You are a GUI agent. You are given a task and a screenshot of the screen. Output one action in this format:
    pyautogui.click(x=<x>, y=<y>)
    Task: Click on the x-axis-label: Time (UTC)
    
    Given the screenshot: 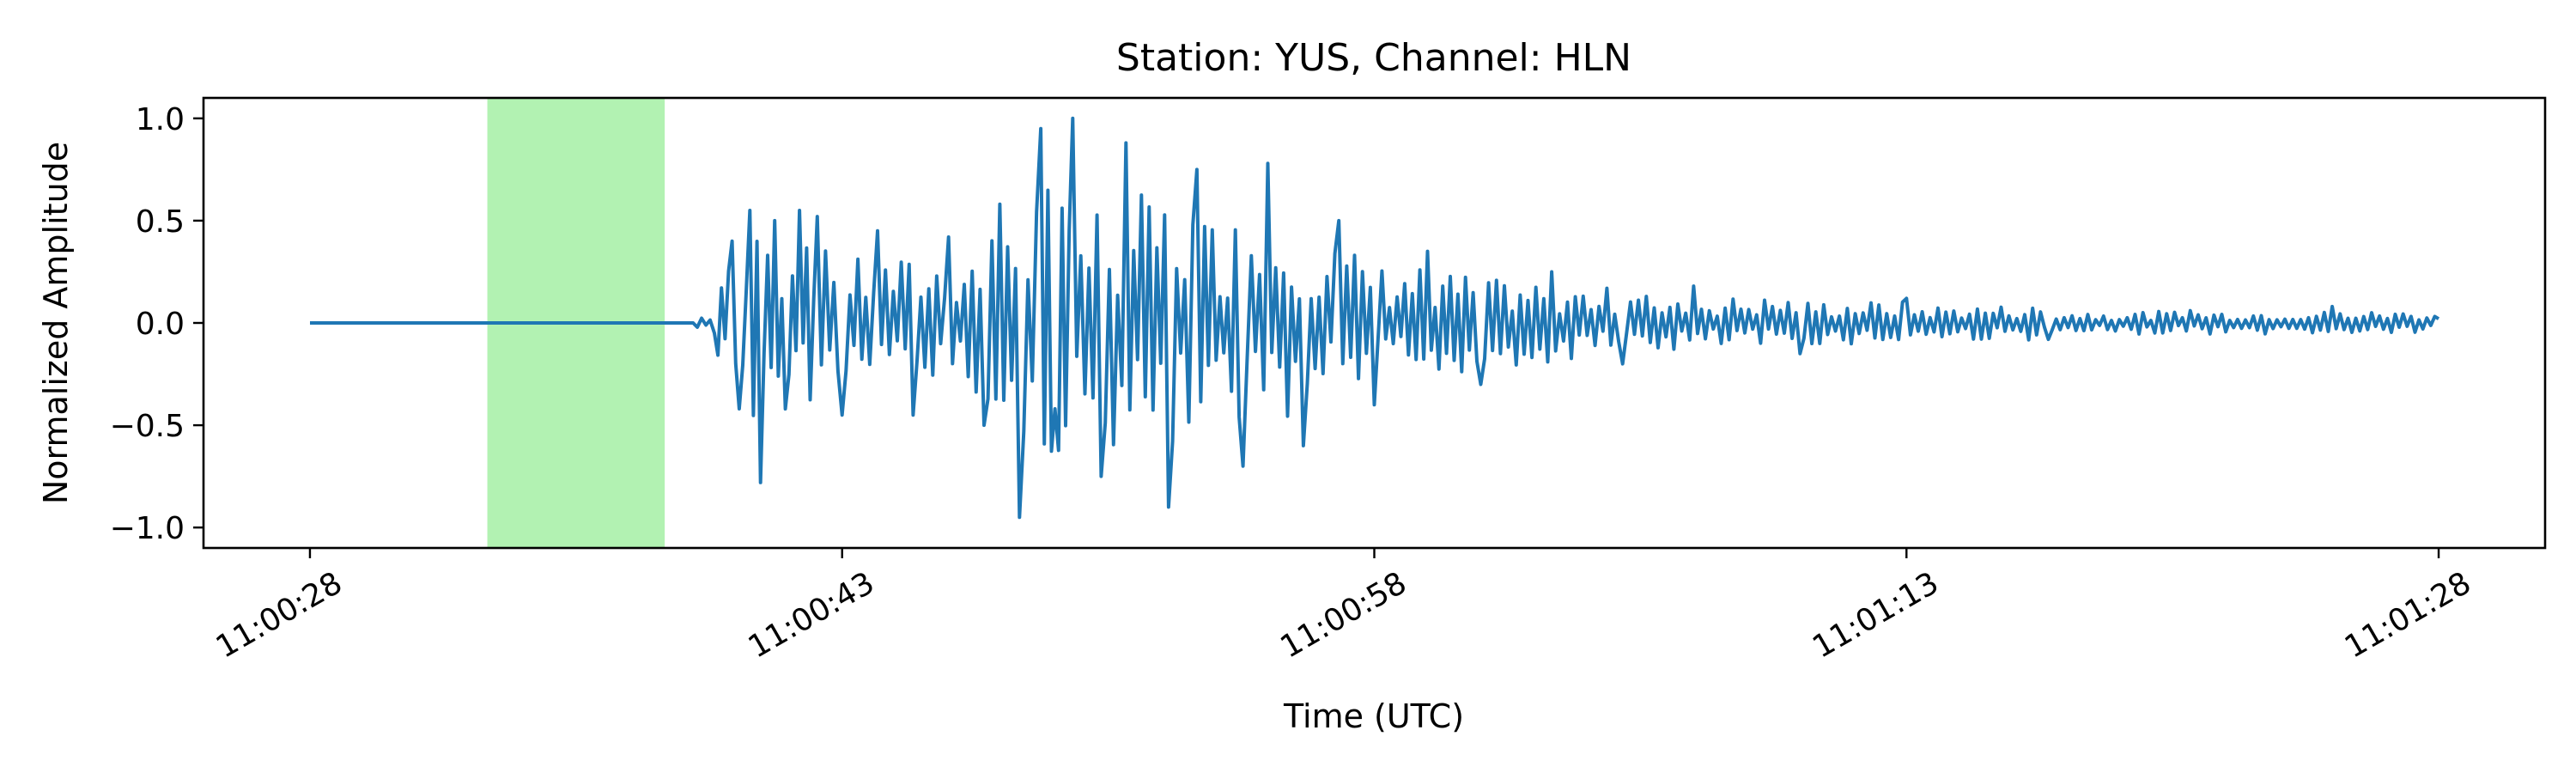 What is the action you would take?
    pyautogui.click(x=1374, y=716)
    